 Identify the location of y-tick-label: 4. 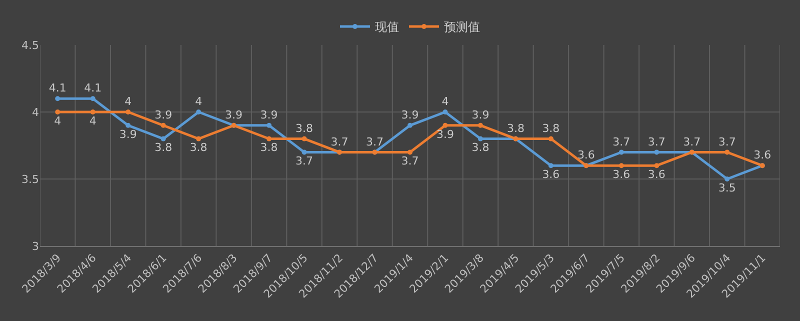
(35, 112).